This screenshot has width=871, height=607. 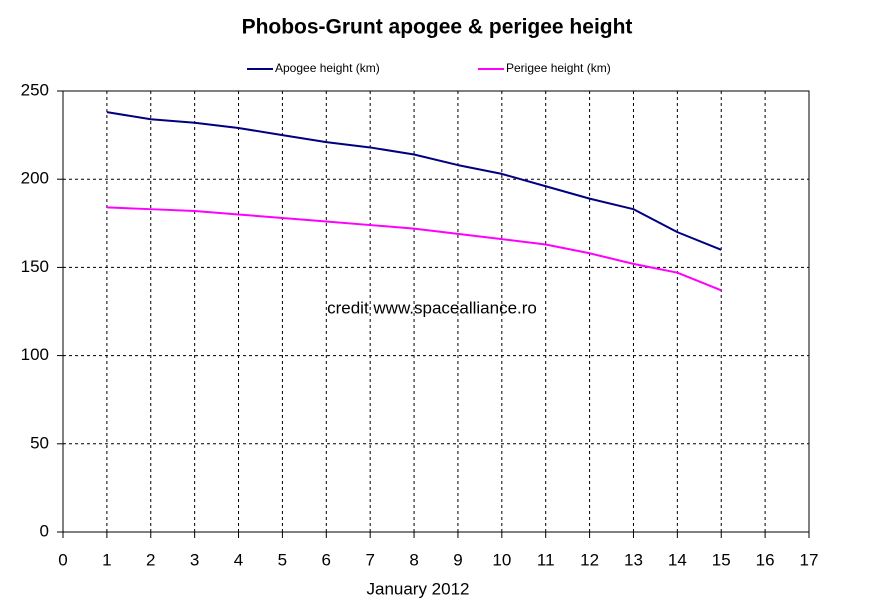 I want to click on y-tick-label: 200, so click(x=35, y=178).